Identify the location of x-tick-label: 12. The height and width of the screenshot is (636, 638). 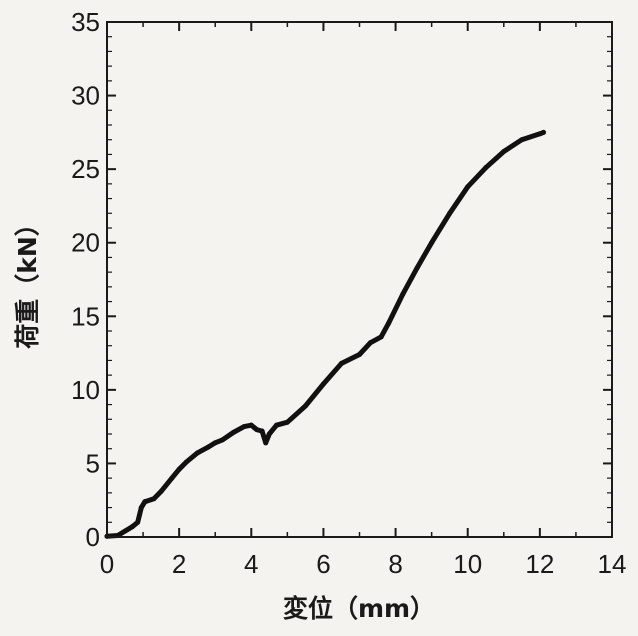
(539, 564).